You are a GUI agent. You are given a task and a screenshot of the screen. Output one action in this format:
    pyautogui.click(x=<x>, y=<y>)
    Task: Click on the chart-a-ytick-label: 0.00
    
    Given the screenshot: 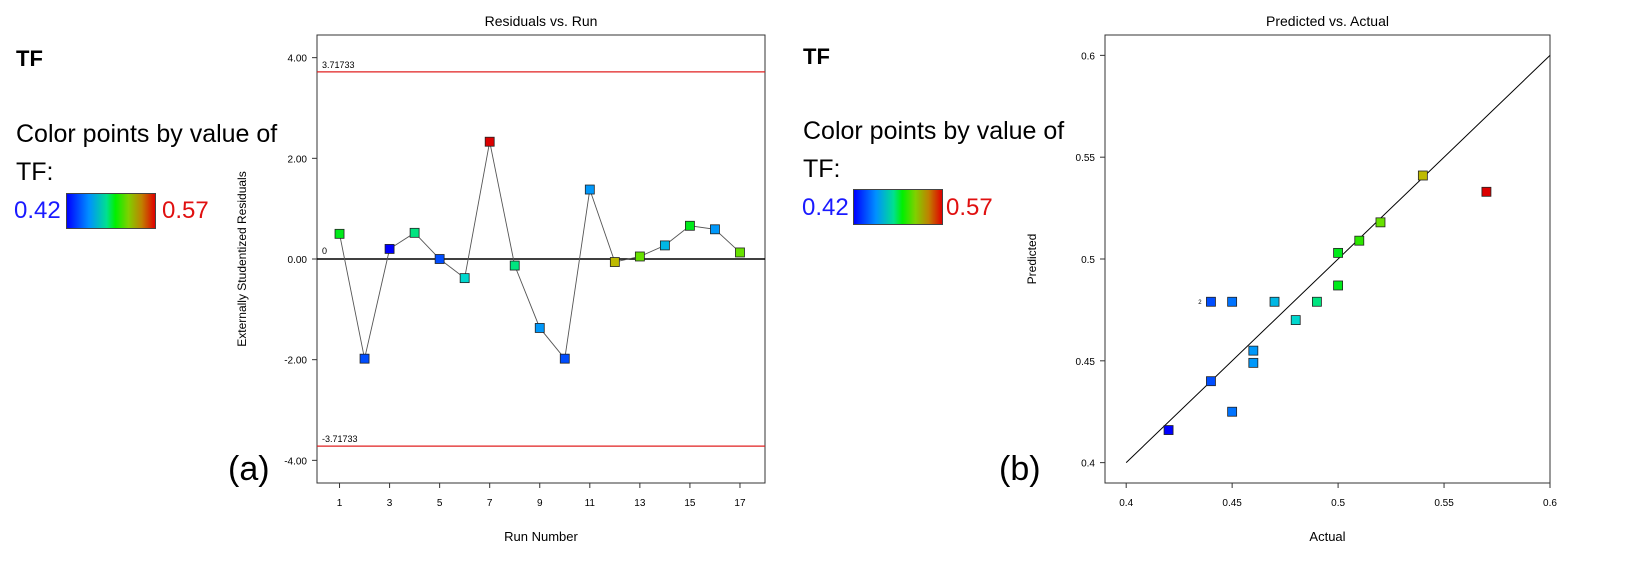 What is the action you would take?
    pyautogui.click(x=298, y=260)
    